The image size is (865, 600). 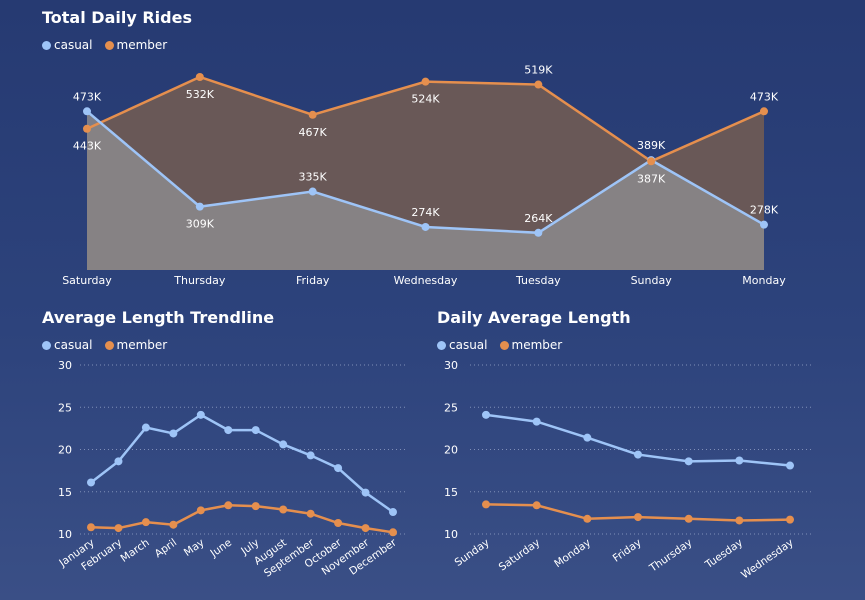 I want to click on point-casual-tuesday, so click(x=739, y=460).